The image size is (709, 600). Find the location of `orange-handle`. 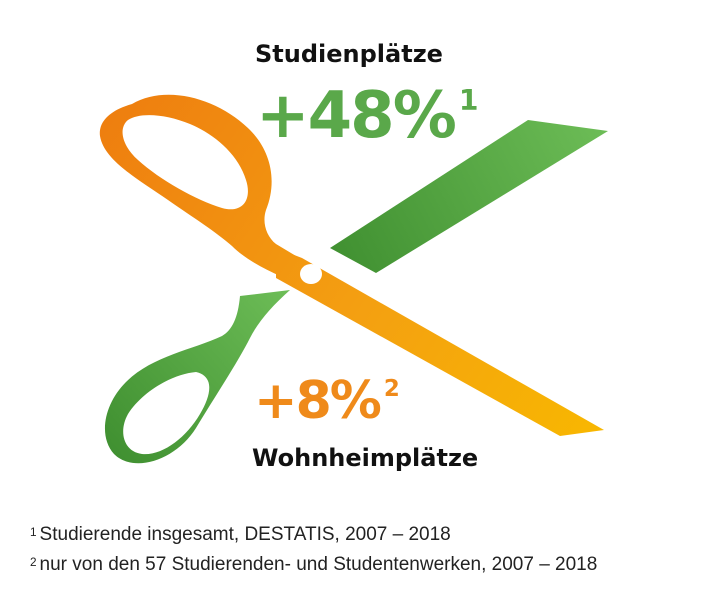

orange-handle is located at coordinates (197, 185).